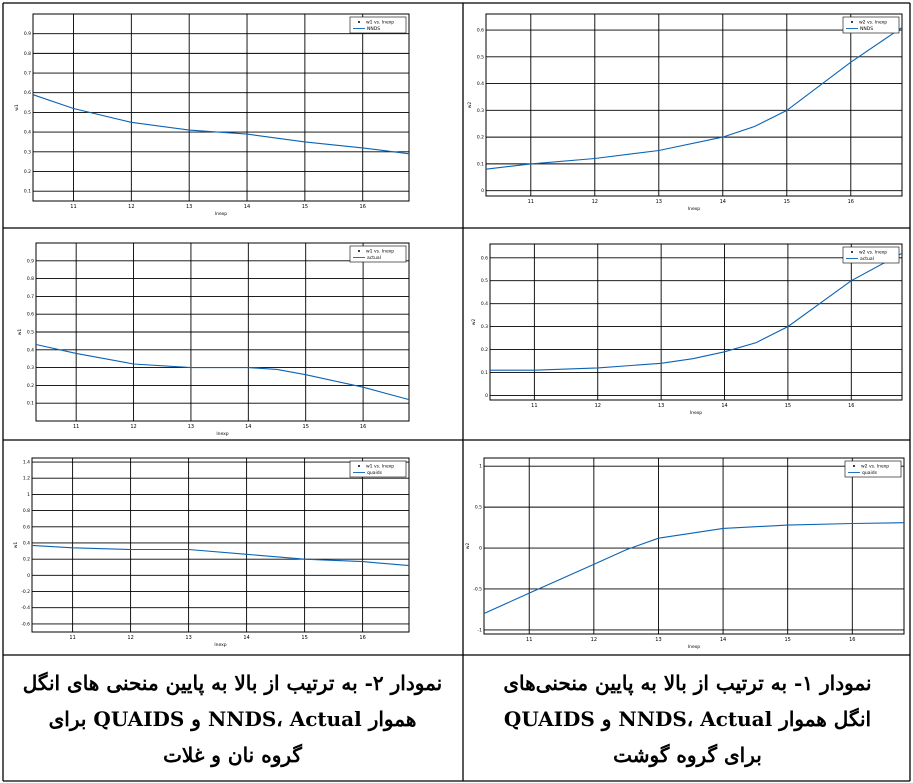  Describe the element at coordinates (480, 630) in the screenshot. I see `y-tick-label: -1` at that location.